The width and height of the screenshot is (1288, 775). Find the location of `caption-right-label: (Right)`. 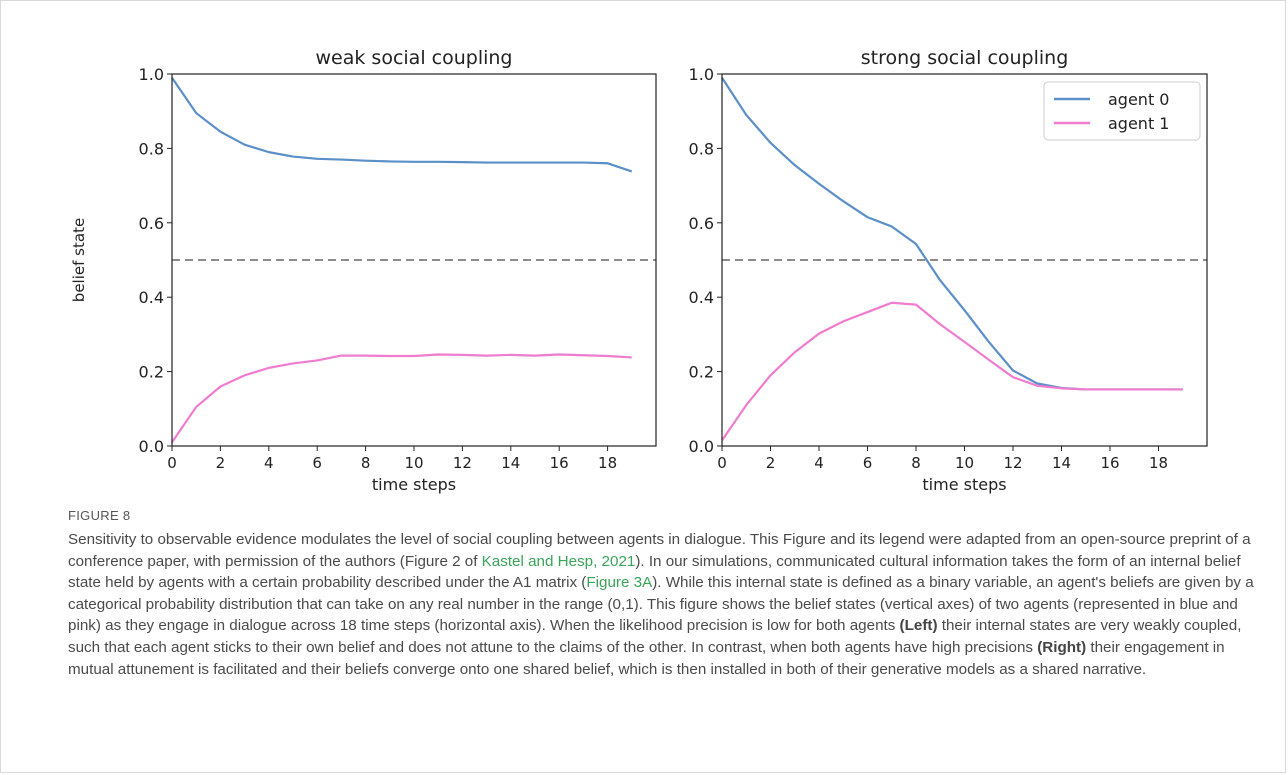

caption-right-label: (Right) is located at coordinates (1062, 647).